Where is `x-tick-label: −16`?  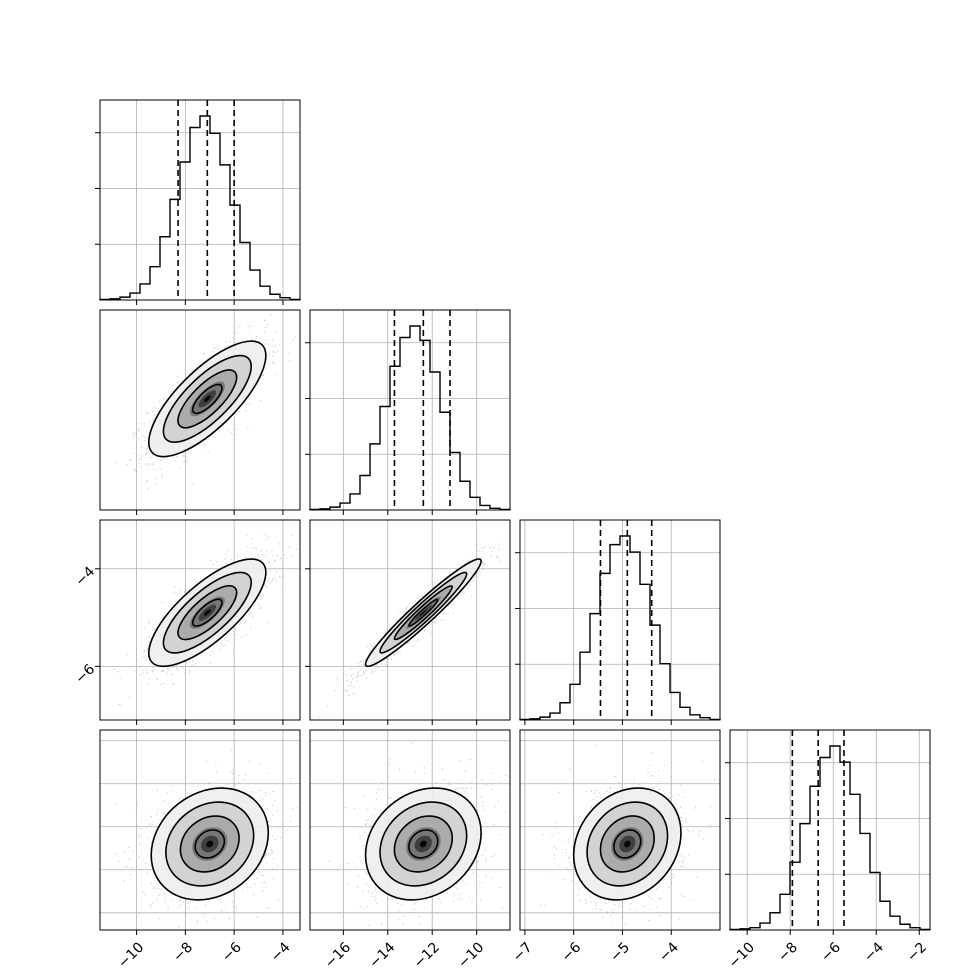
x-tick-label: −16 is located at coordinates (338, 954).